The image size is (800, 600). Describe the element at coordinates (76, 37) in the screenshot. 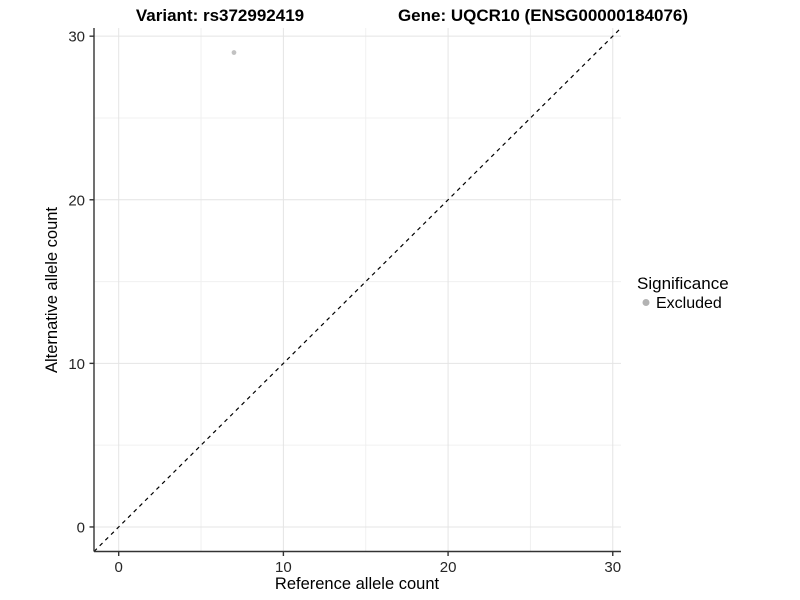

I see `y-tick-label: 30` at that location.